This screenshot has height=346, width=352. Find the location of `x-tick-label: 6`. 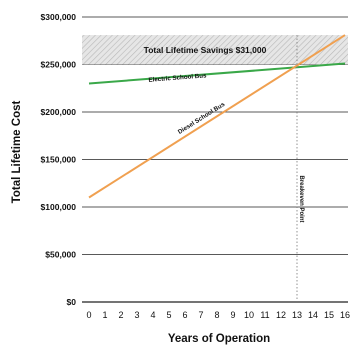

x-tick-label: 6 is located at coordinates (184, 315).